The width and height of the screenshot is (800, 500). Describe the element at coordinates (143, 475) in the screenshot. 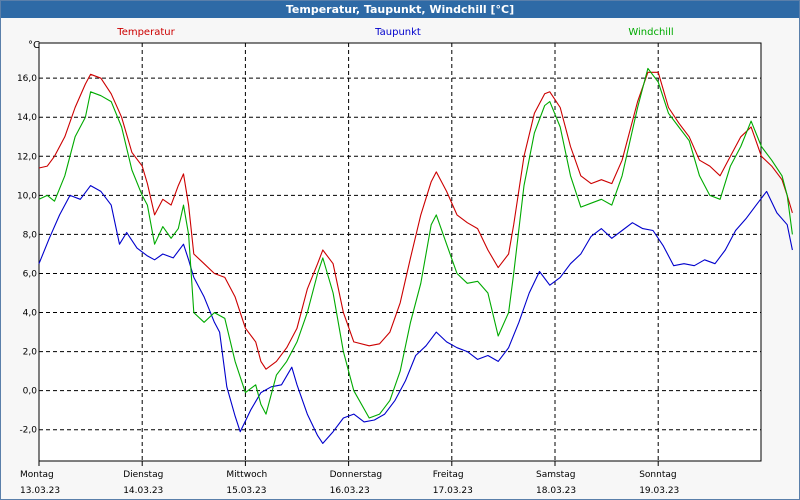

I see `x-tick-day: Dienstag` at that location.